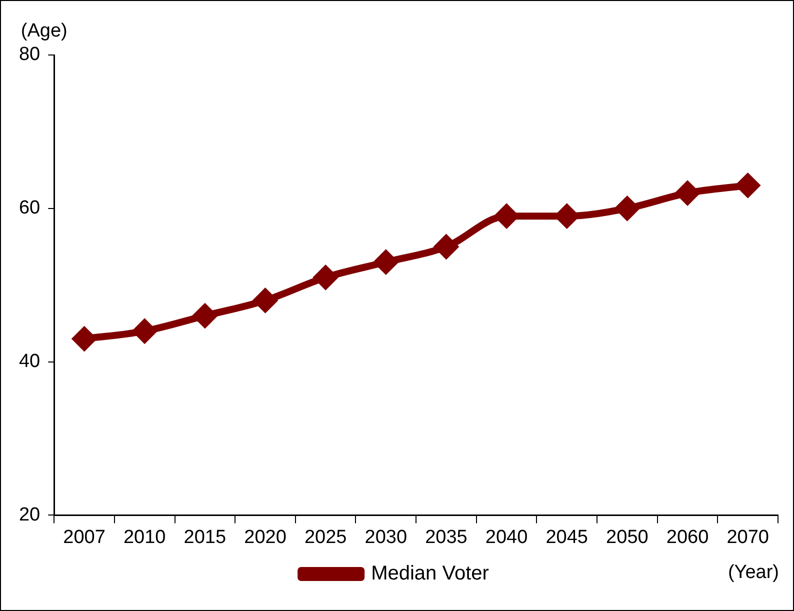 The image size is (794, 611). What do you see at coordinates (567, 537) in the screenshot?
I see `x-tick-label: 2045` at bounding box center [567, 537].